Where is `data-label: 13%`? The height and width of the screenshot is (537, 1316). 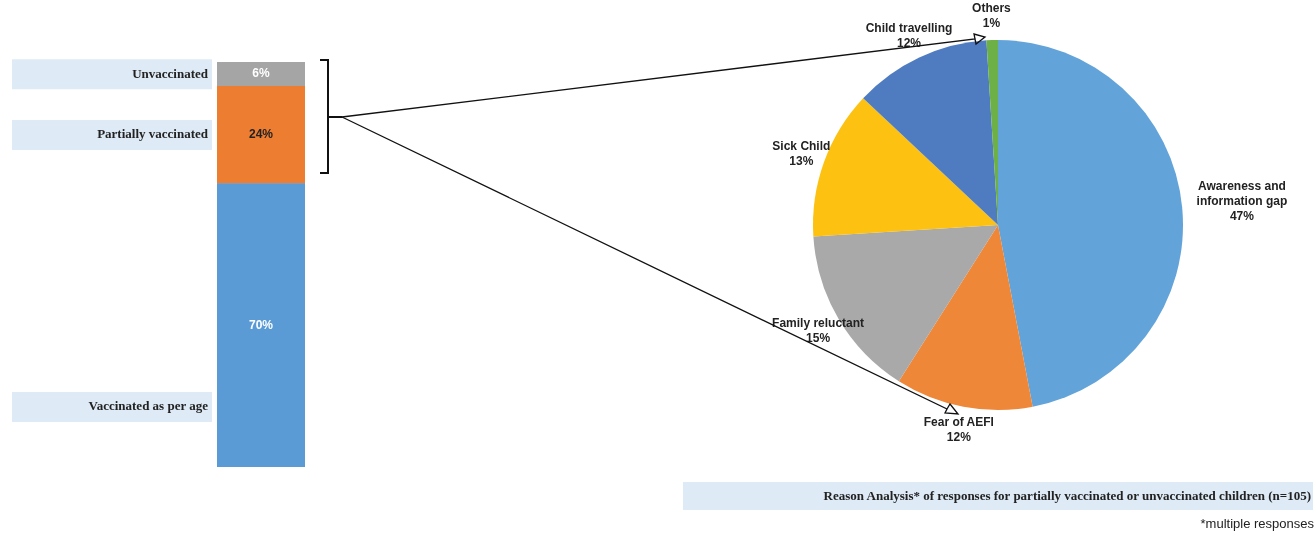
data-label: 13% is located at coordinates (801, 161).